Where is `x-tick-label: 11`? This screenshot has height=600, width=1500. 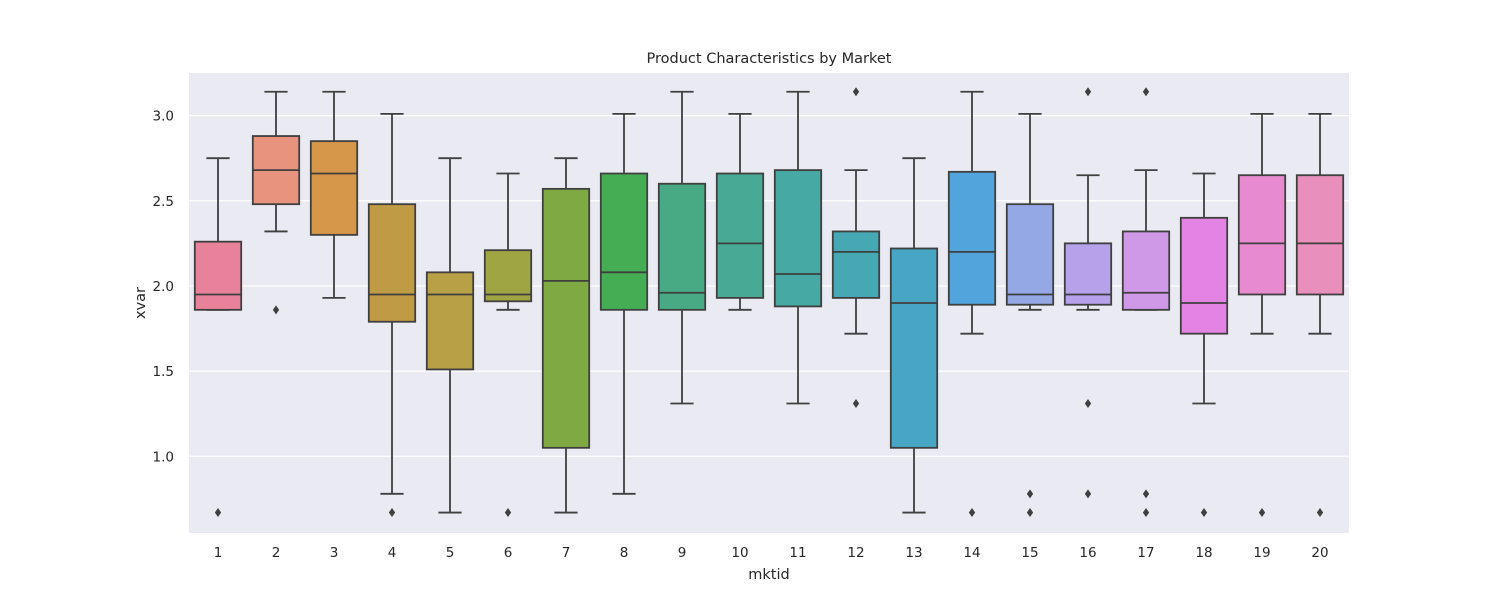 x-tick-label: 11 is located at coordinates (797, 553).